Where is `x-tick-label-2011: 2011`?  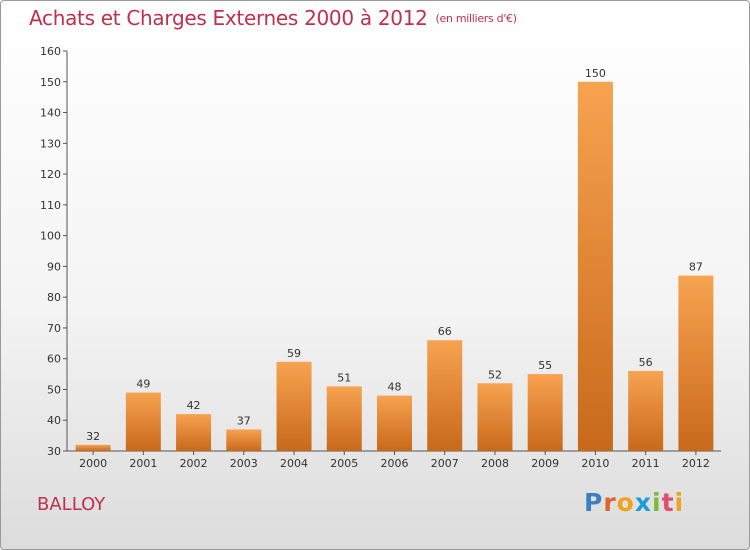 x-tick-label-2011: 2011 is located at coordinates (646, 463).